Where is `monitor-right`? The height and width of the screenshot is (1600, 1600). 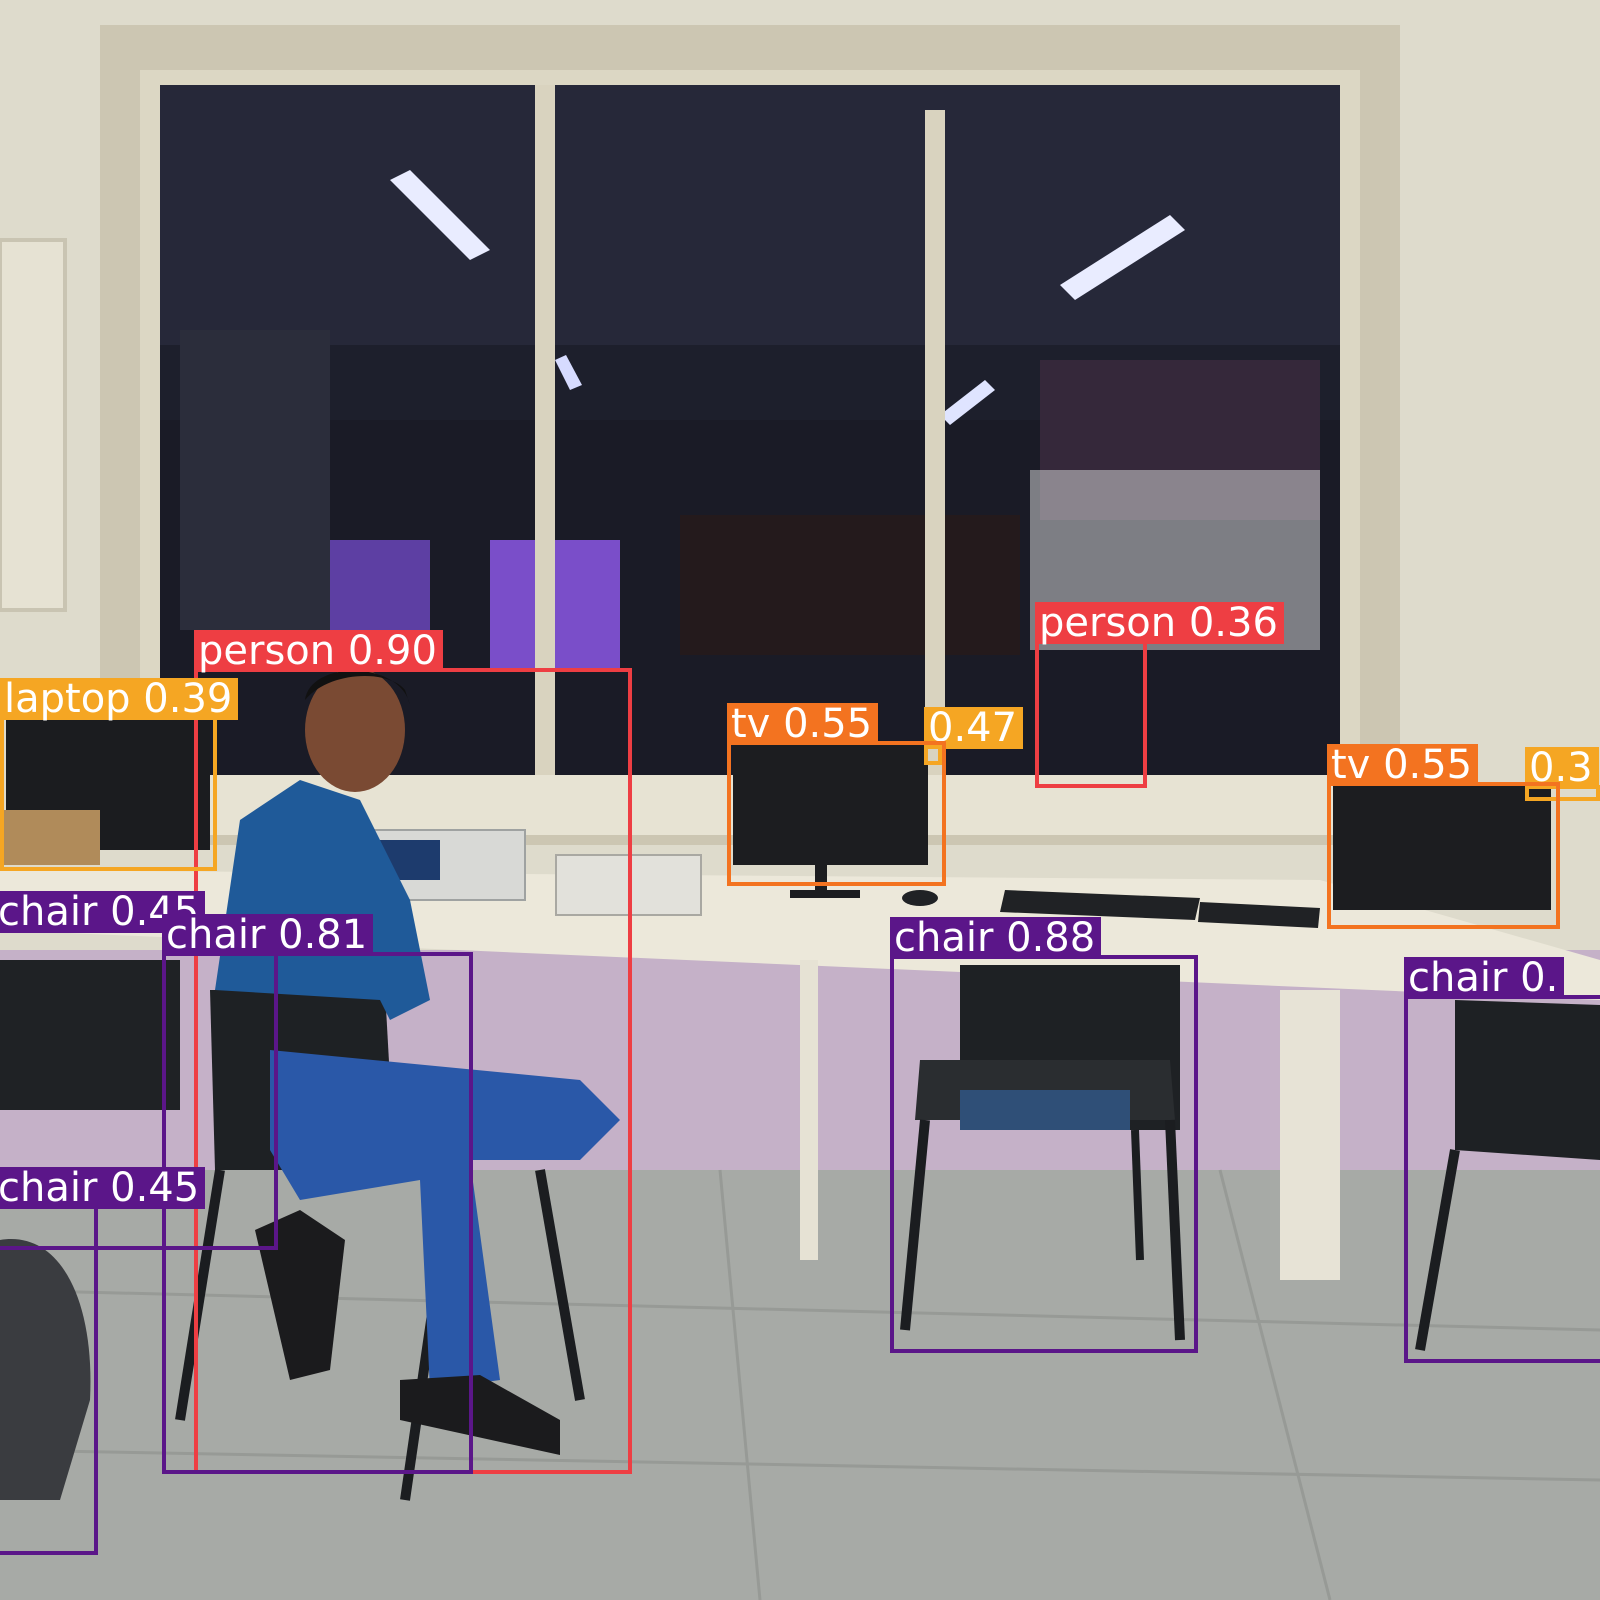 monitor-right is located at coordinates (1442, 847).